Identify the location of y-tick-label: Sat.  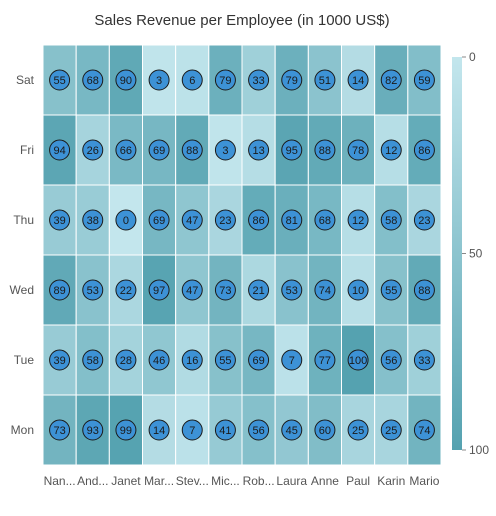
(25, 80).